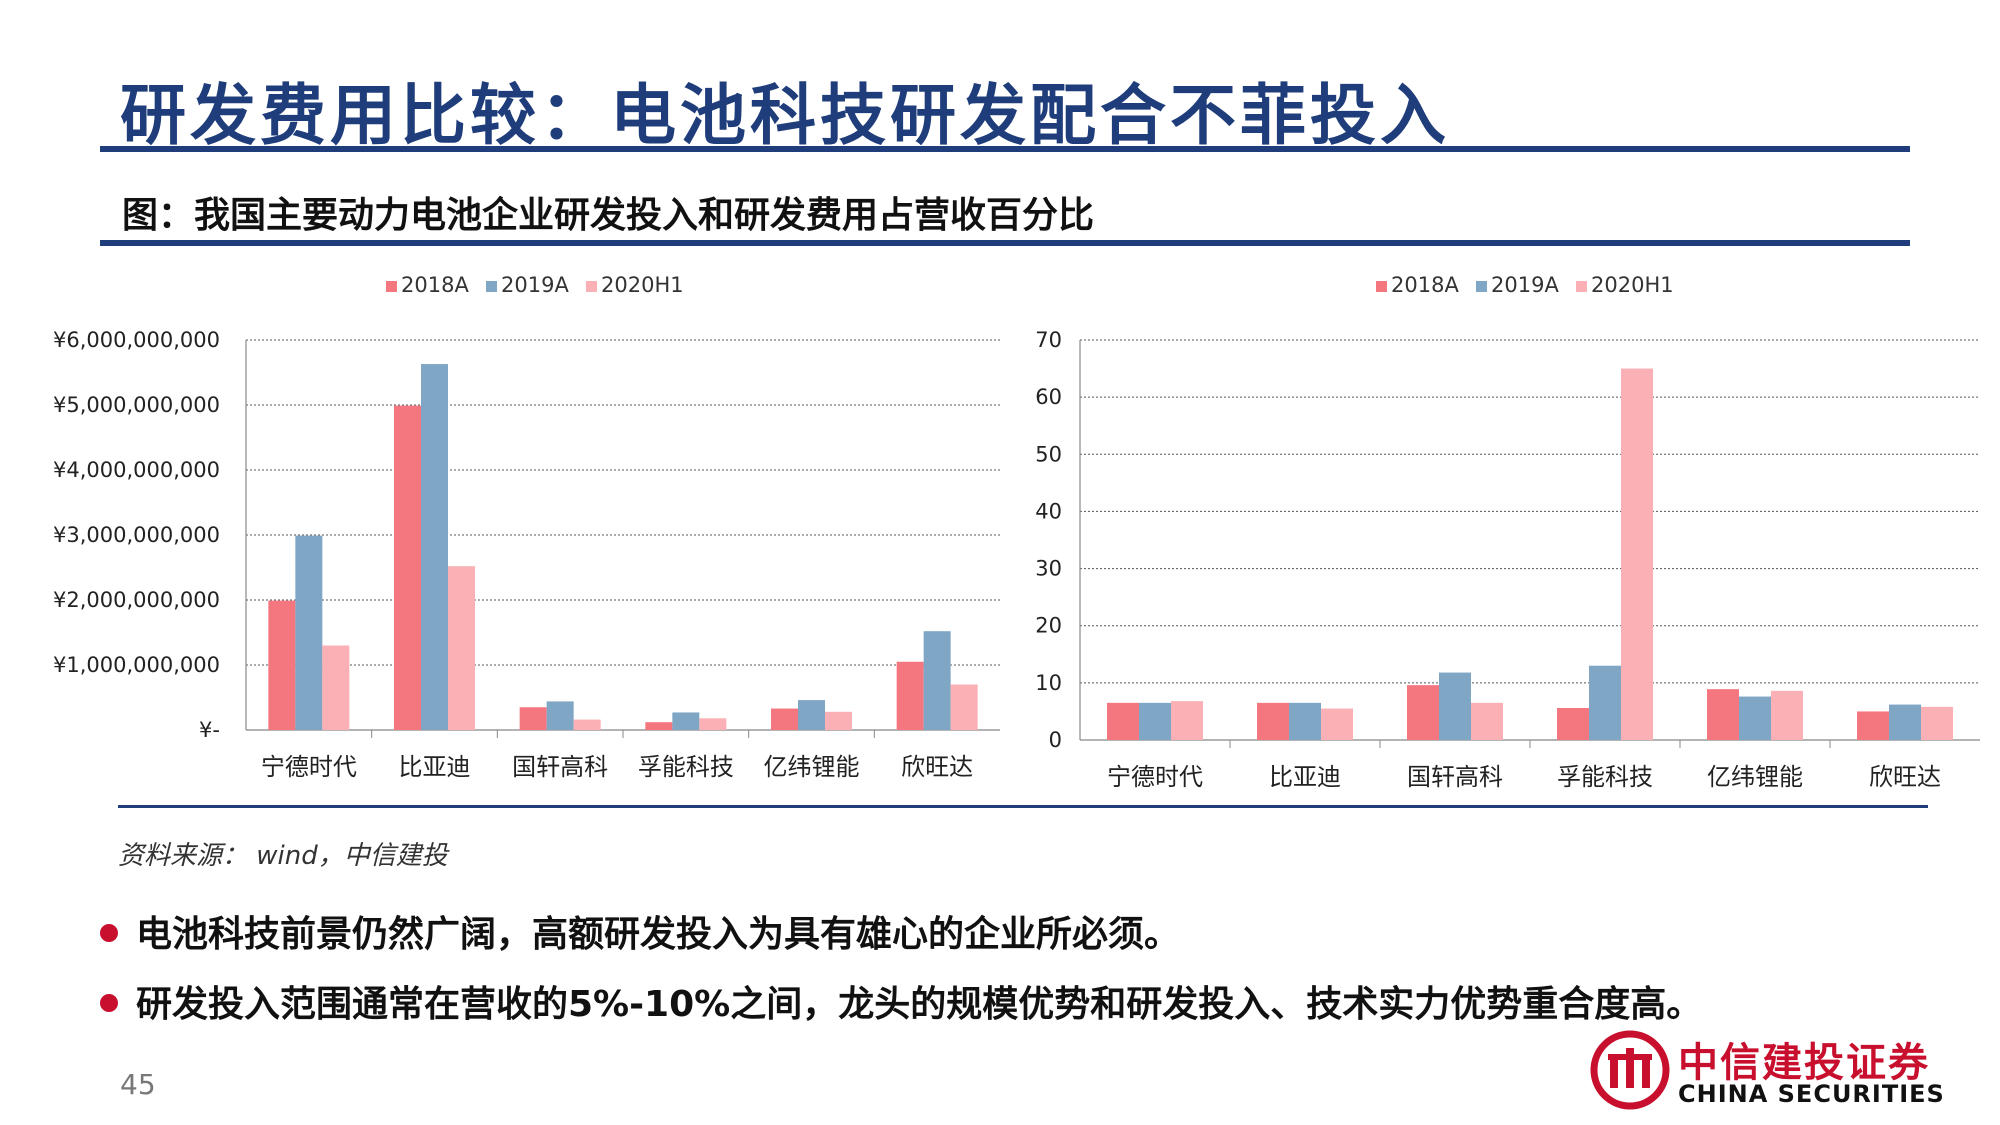 The height and width of the screenshot is (1125, 2000). Describe the element at coordinates (1023, 806) in the screenshot. I see `source-divider` at that location.